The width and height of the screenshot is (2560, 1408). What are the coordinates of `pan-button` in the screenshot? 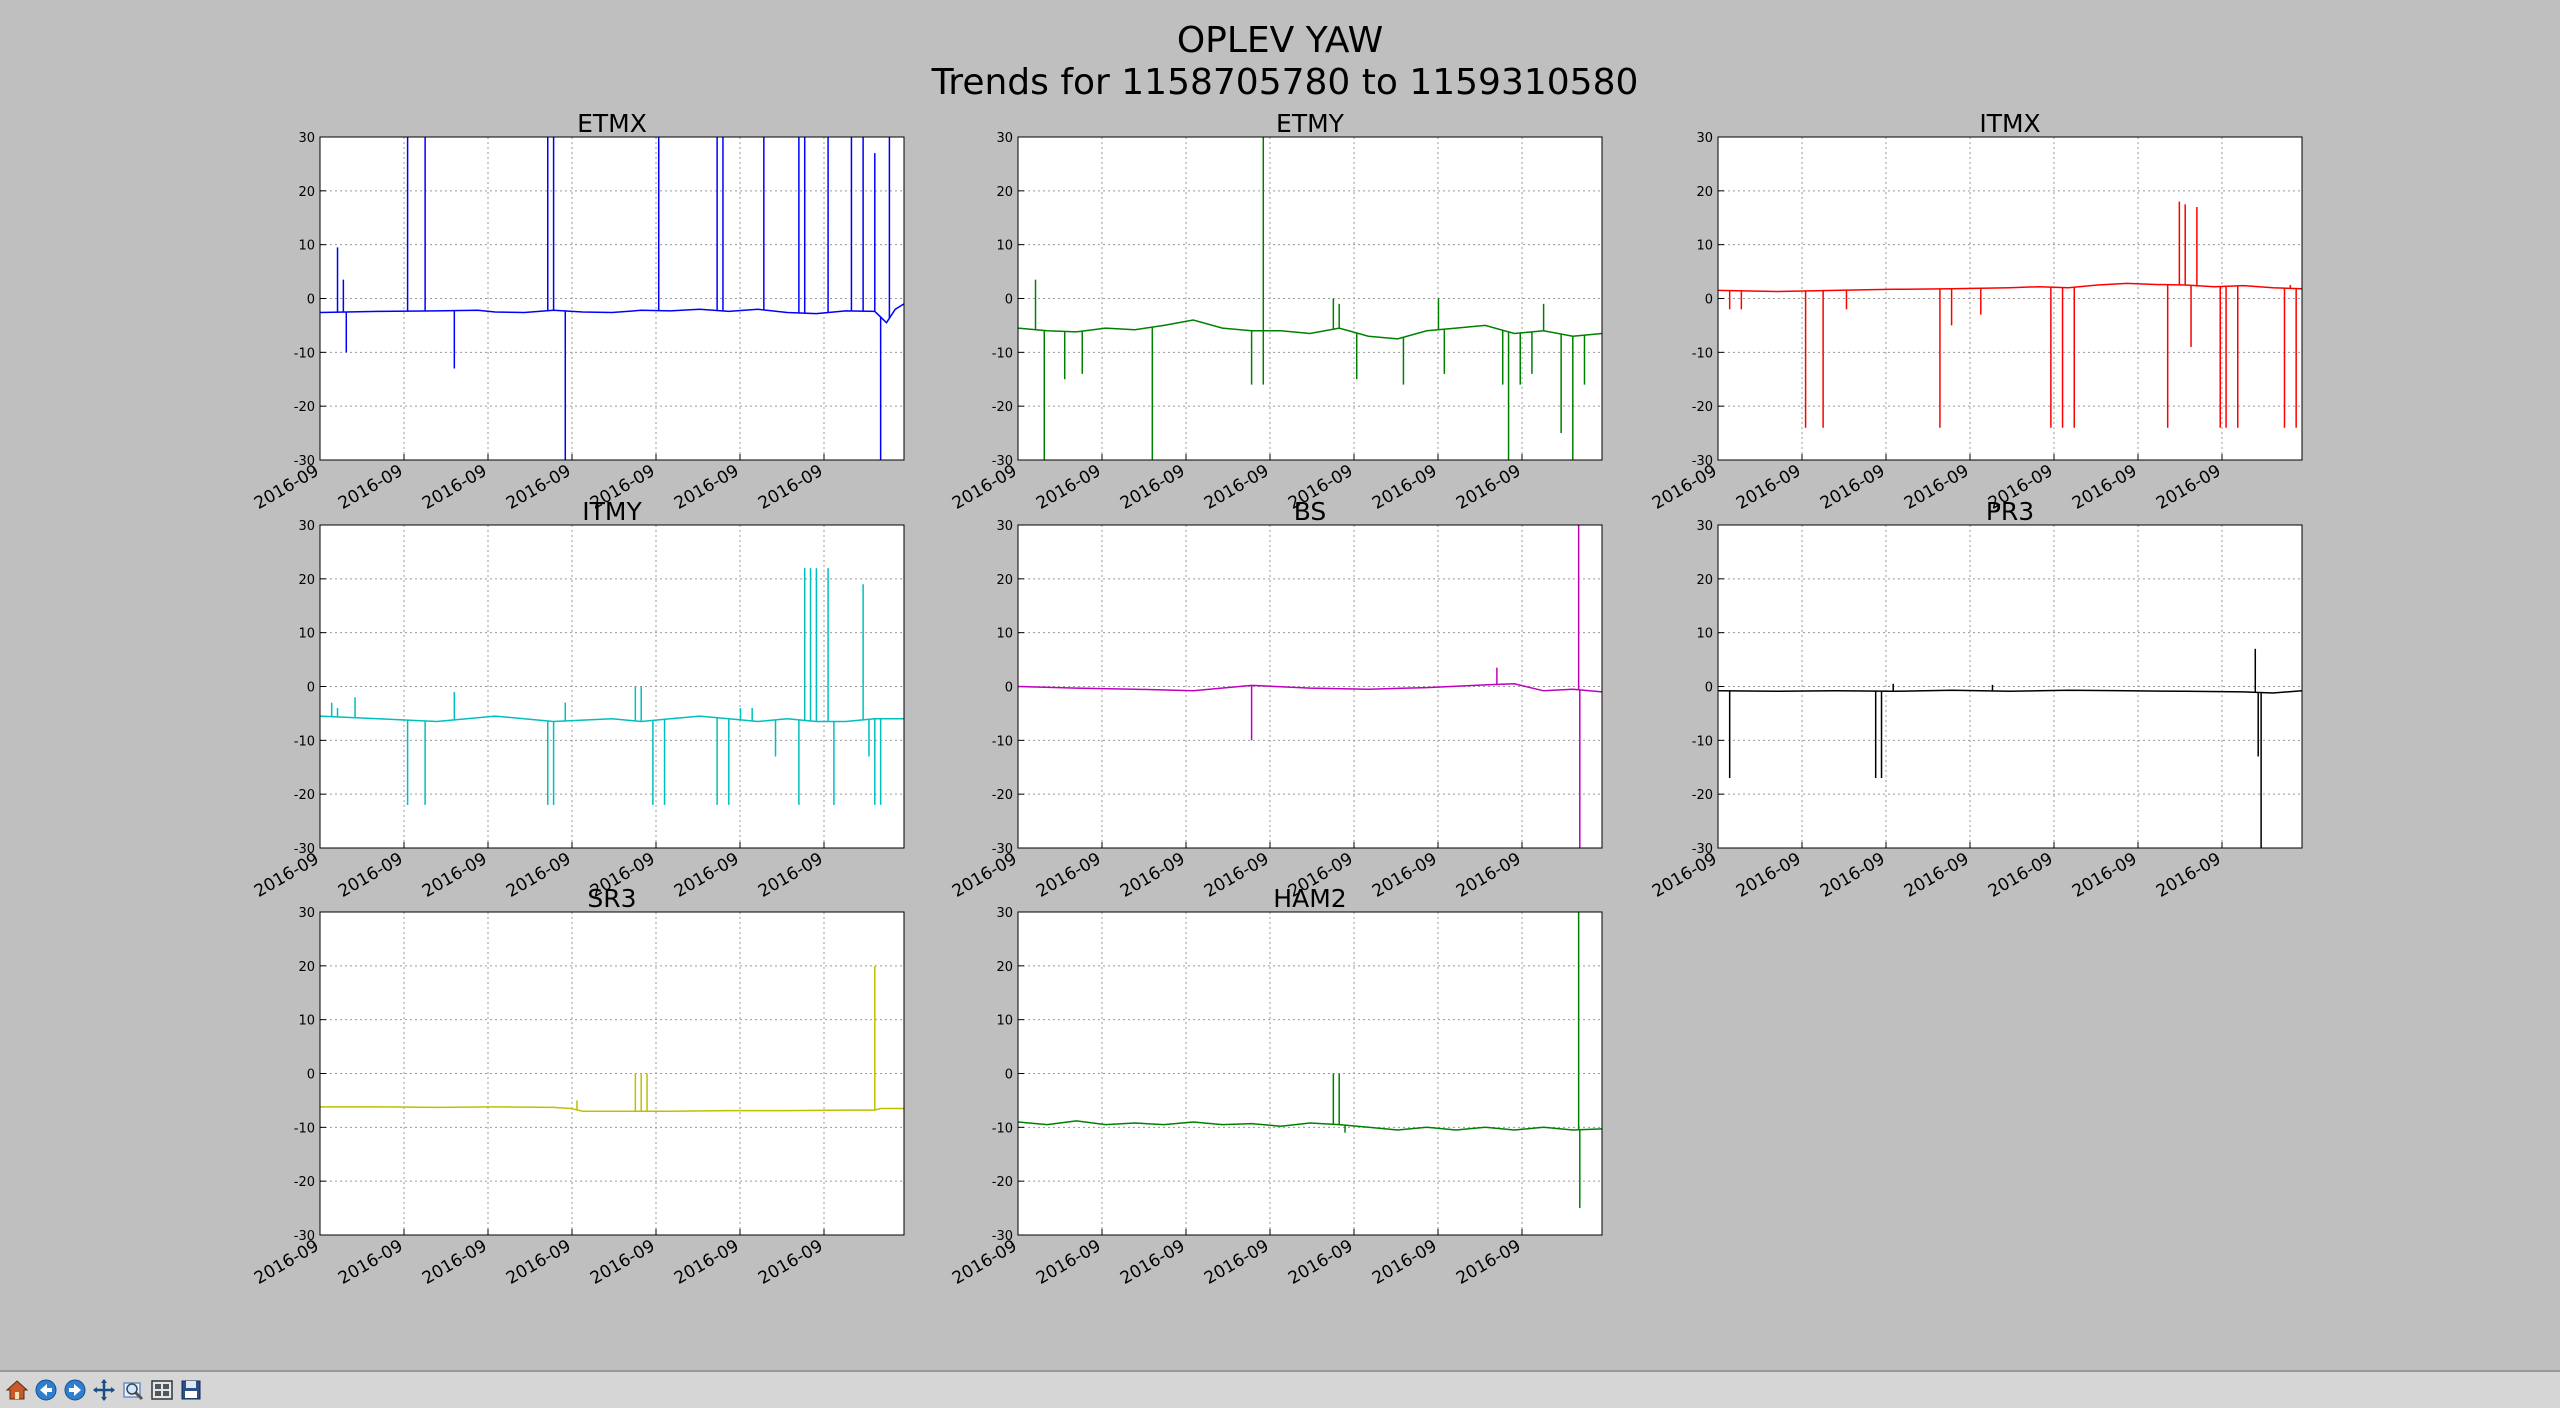 It's located at (104, 1390).